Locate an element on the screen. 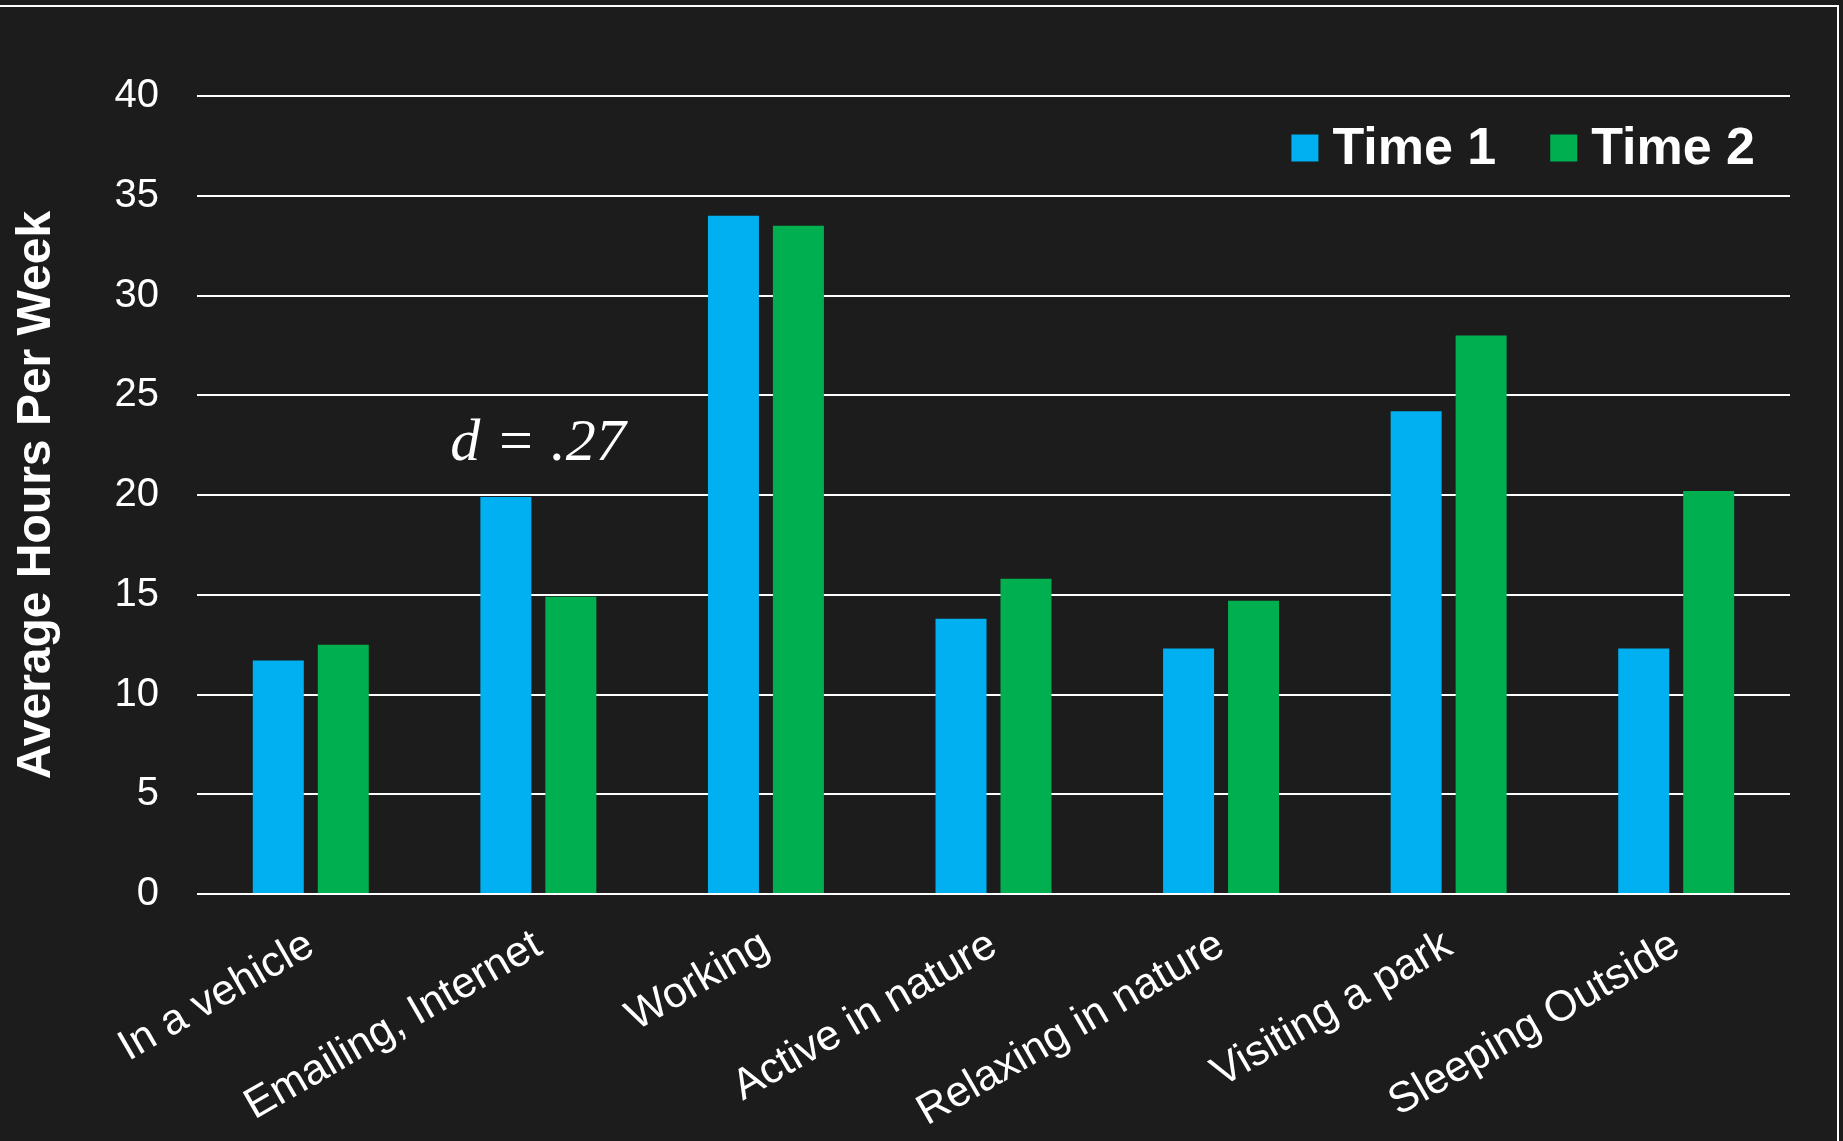 The height and width of the screenshot is (1141, 1843). y-tick-label: 30 is located at coordinates (136, 292).